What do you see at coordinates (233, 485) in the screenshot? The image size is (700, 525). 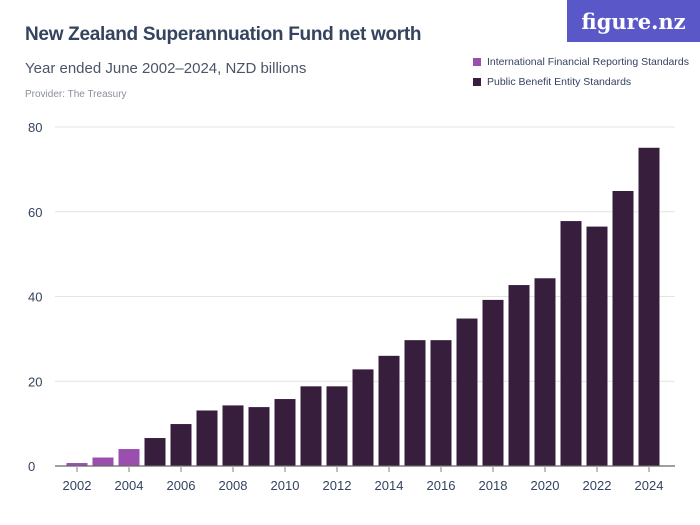 I see `x-tick-label: 2008` at bounding box center [233, 485].